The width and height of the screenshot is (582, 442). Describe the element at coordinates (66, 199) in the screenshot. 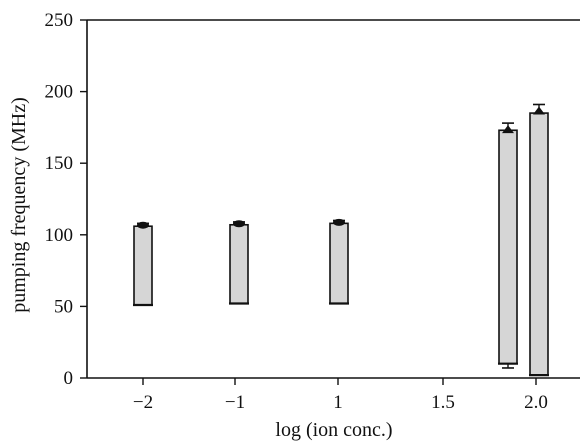

I see `y-axis-ticks: 0 50 100 150 200 250` at that location.